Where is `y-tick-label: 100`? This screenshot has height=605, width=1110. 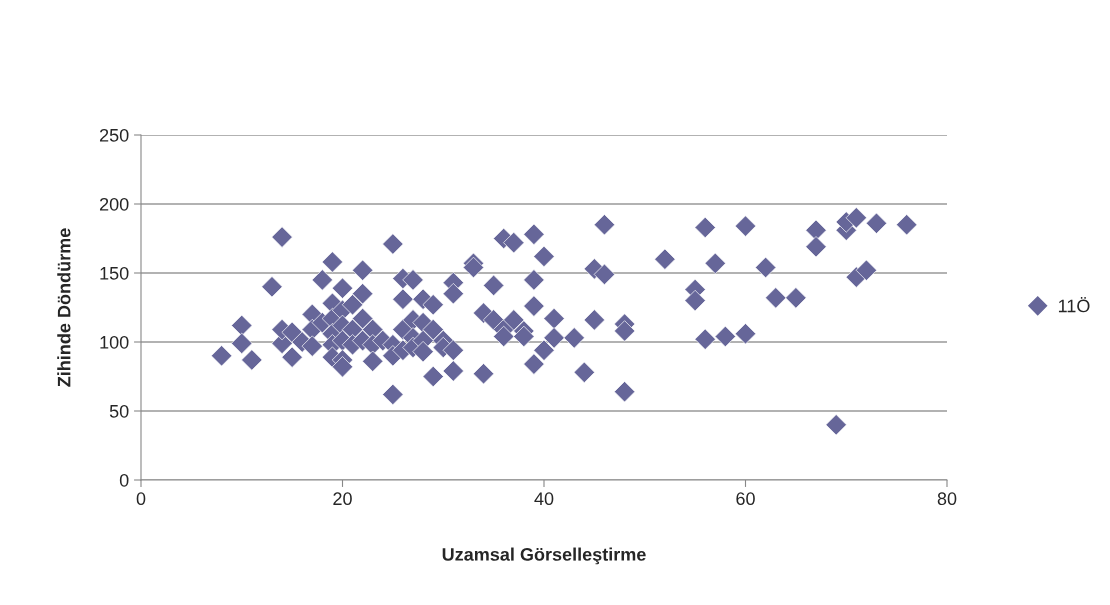
y-tick-label: 100 is located at coordinates (114, 342).